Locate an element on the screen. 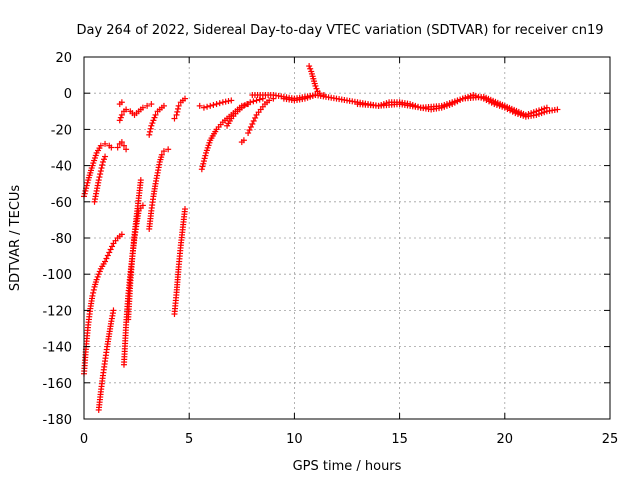 This screenshot has width=640, height=480. y-tick-label: -40 is located at coordinates (61, 167).